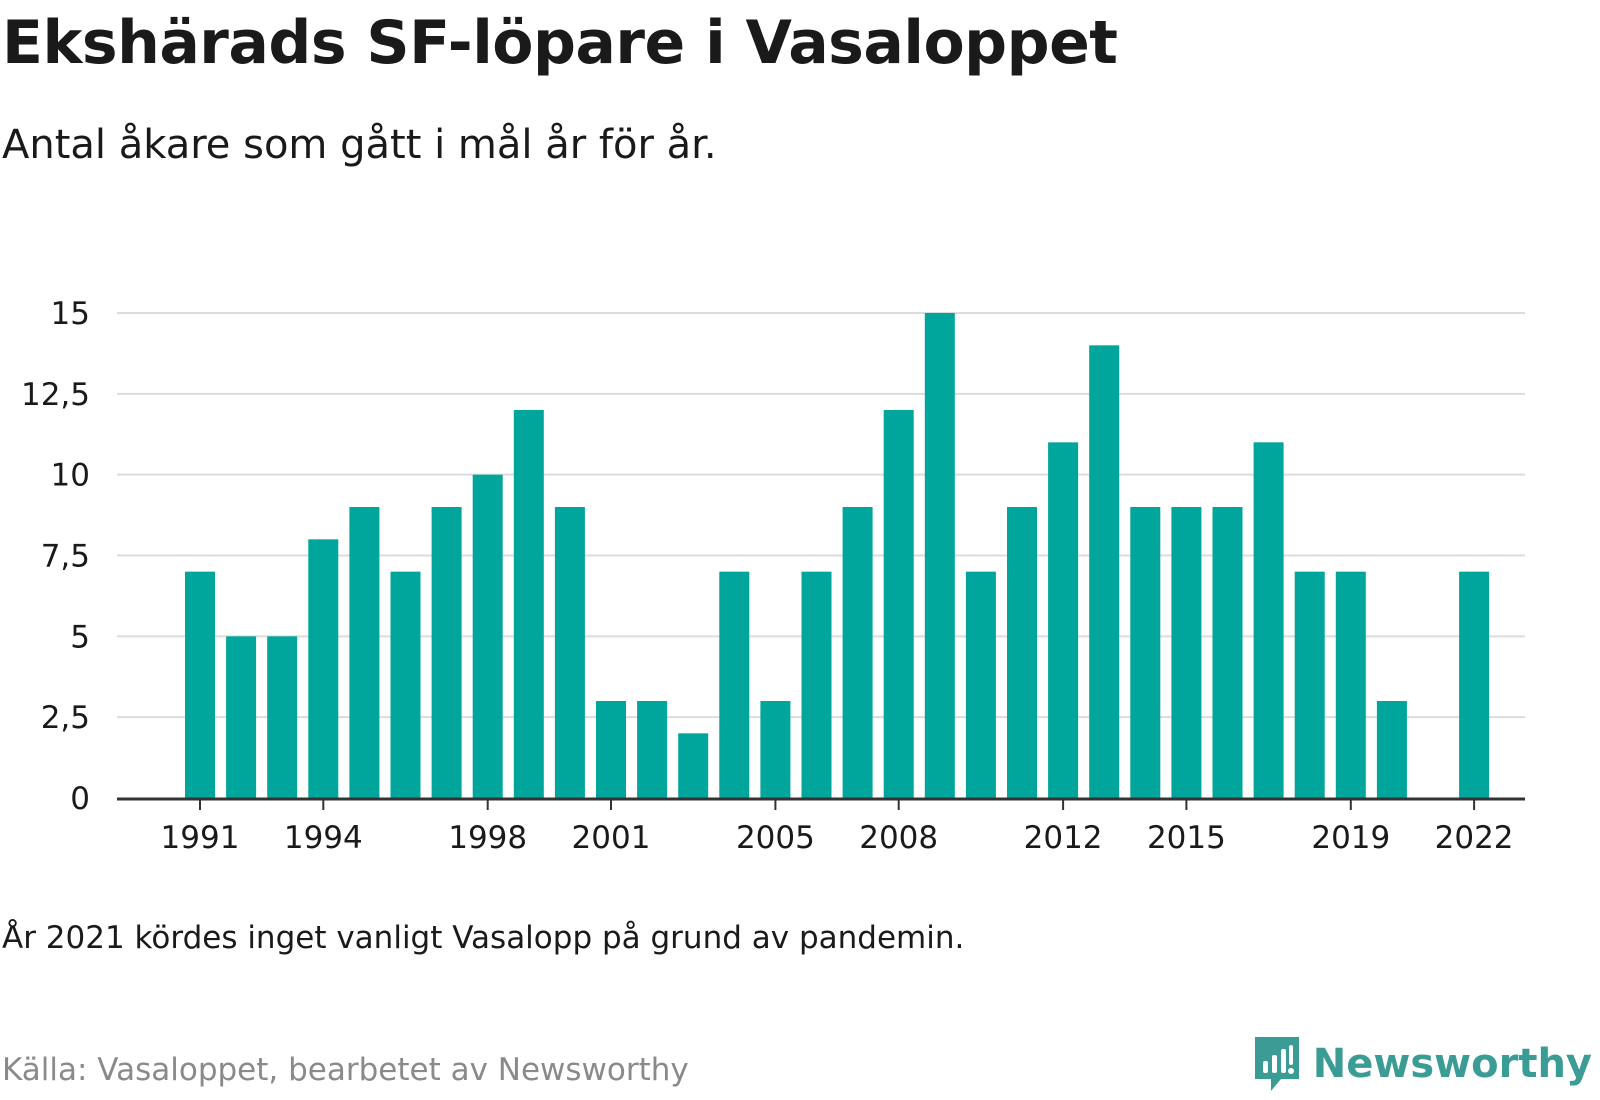 Image resolution: width=1600 pixels, height=1100 pixels. What do you see at coordinates (1474, 838) in the screenshot?
I see `x-tick-label: 2022` at bounding box center [1474, 838].